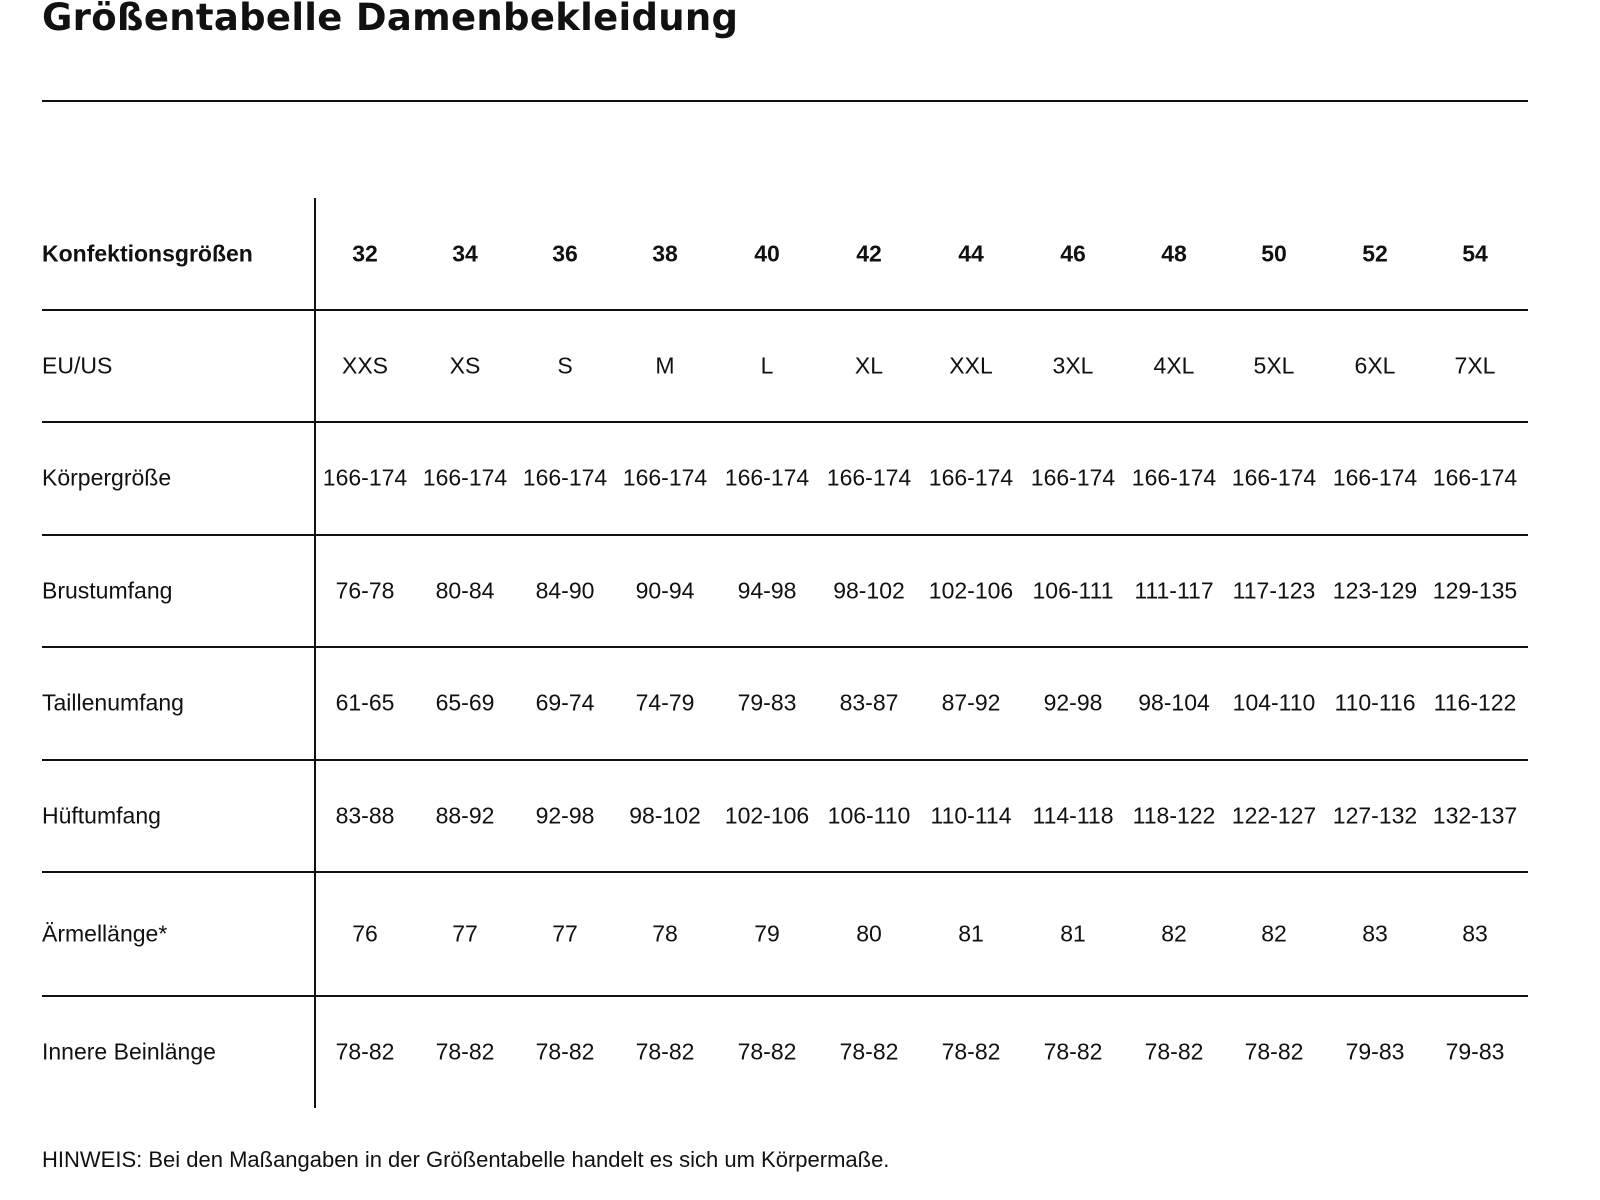 This screenshot has height=1200, width=1600. I want to click on table-cell: 114-118, so click(1073, 815).